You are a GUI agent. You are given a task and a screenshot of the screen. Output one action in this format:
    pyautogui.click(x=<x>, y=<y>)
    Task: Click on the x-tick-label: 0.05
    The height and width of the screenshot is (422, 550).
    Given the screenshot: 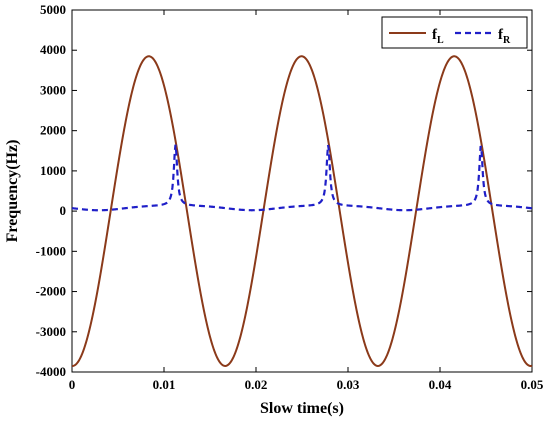 What is the action you would take?
    pyautogui.click(x=532, y=384)
    